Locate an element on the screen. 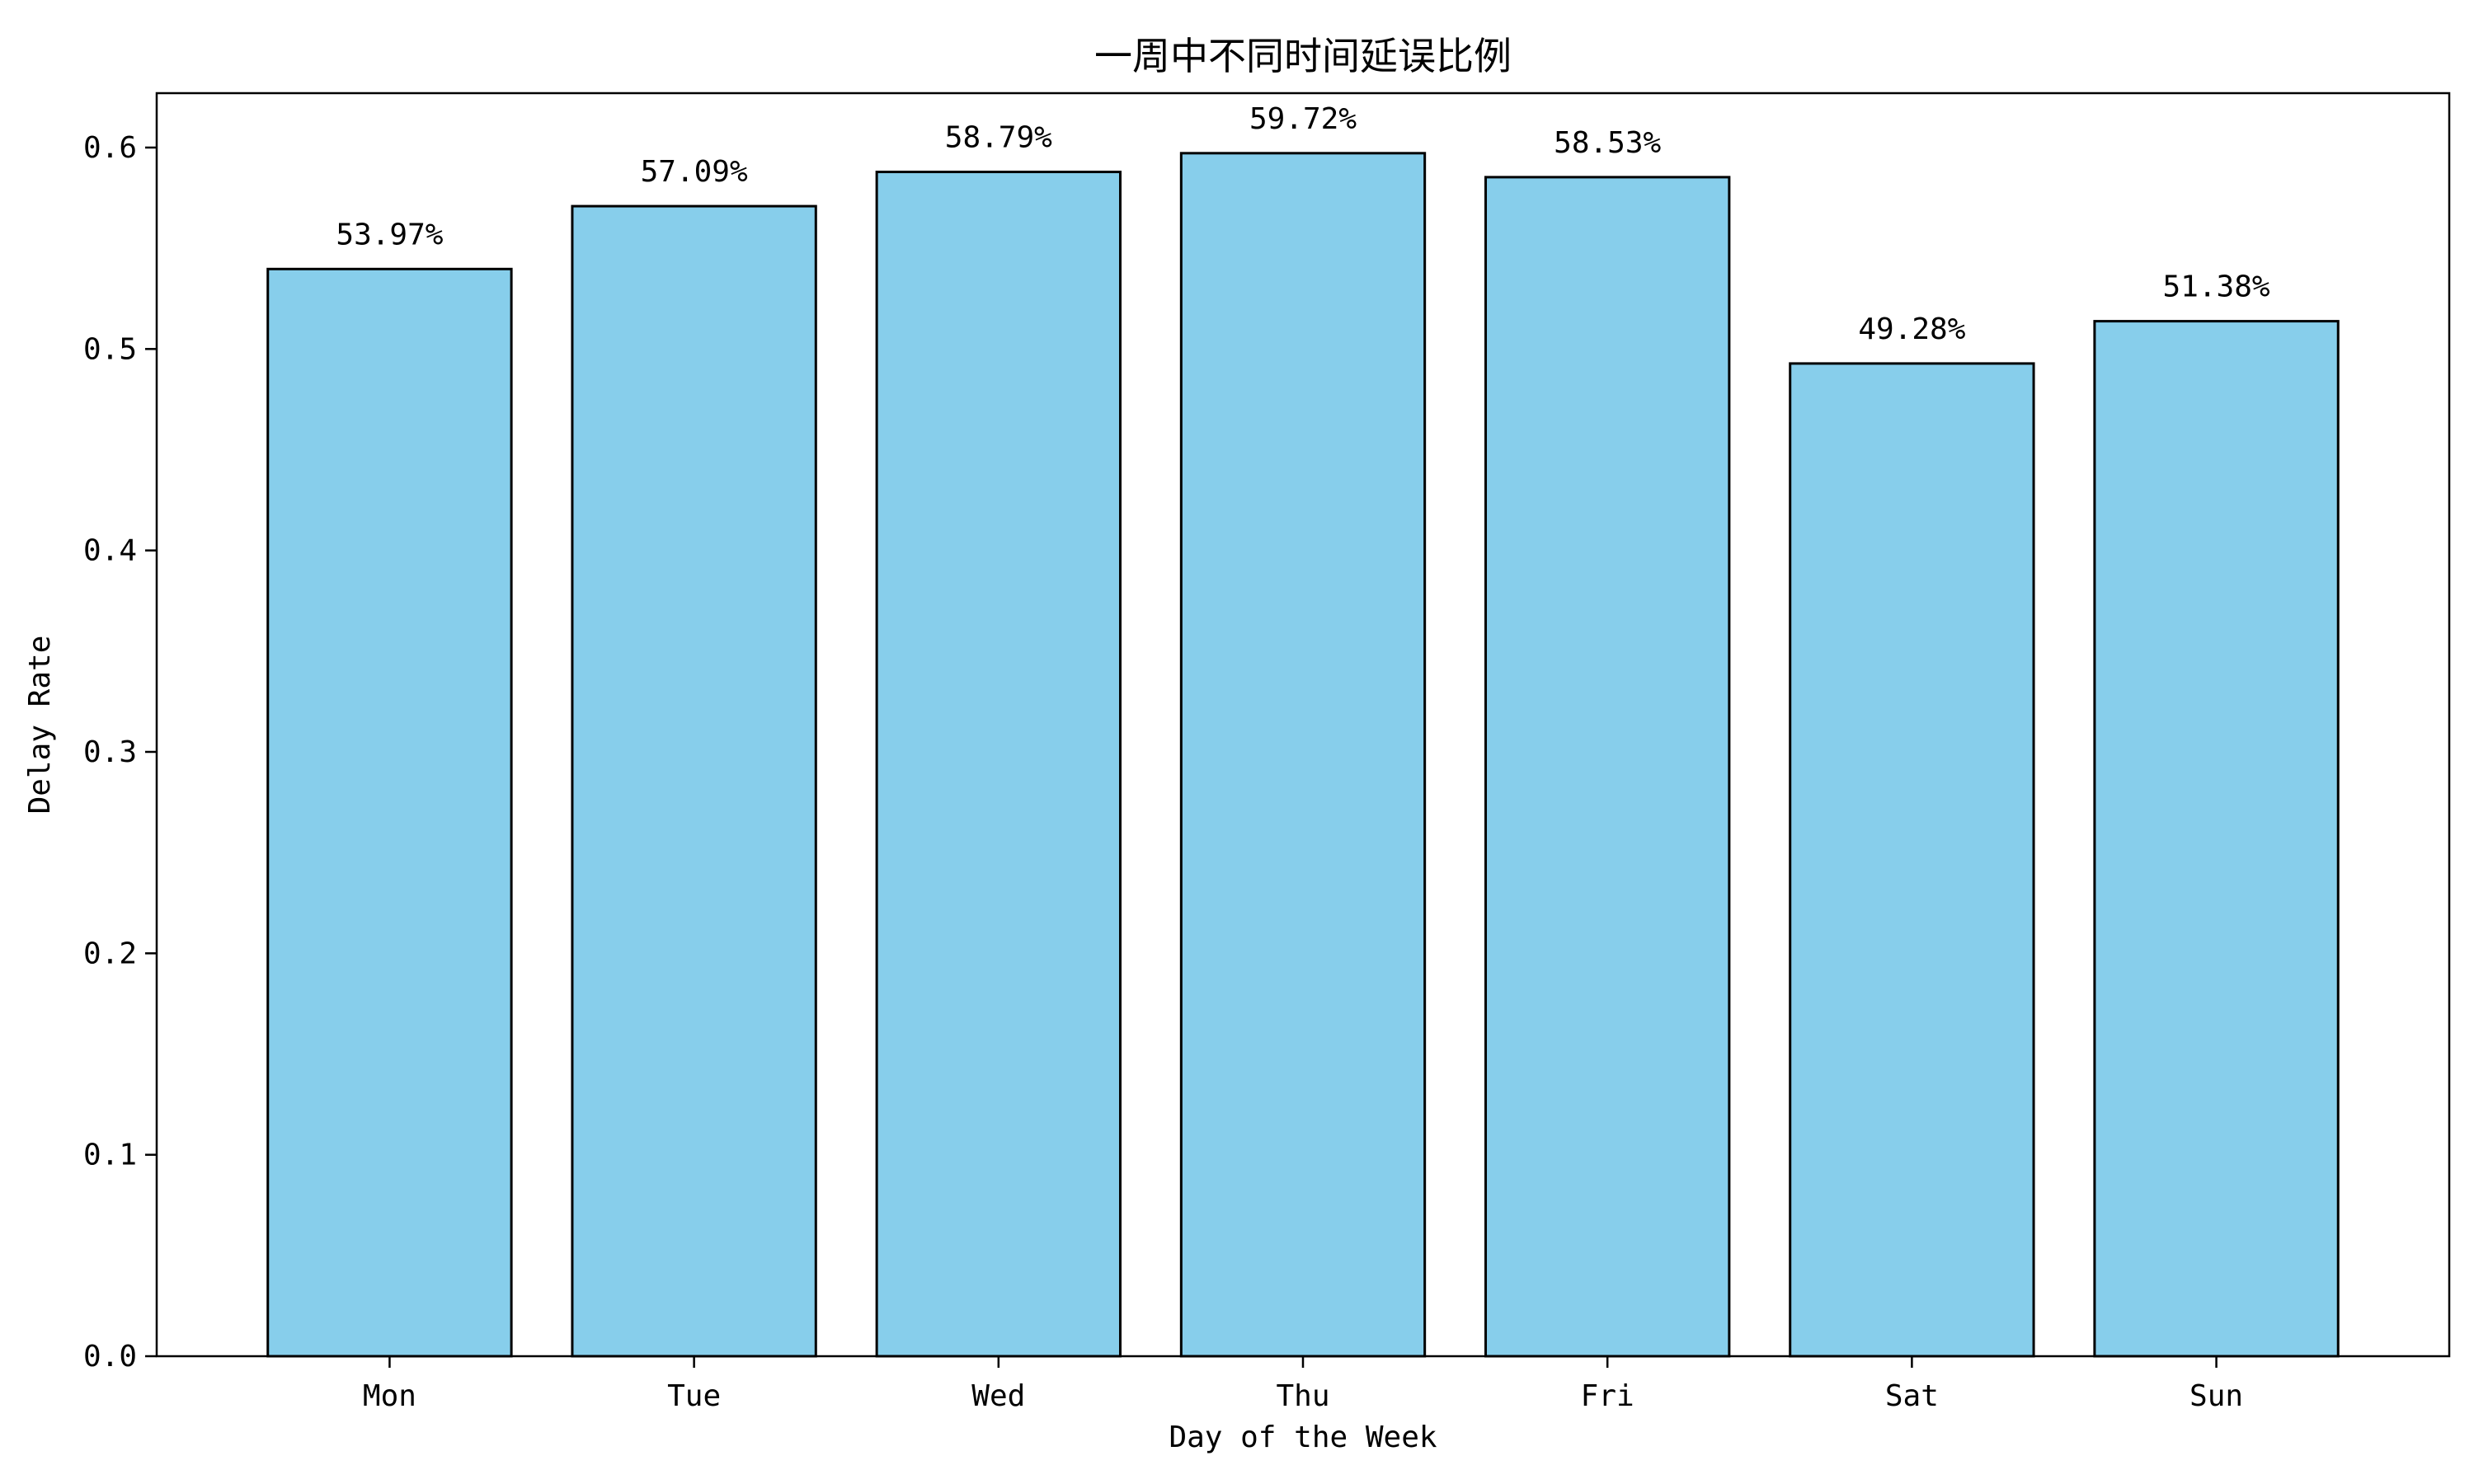 Image resolution: width=2474 pixels, height=1484 pixels. bar-thu is located at coordinates (1303, 755).